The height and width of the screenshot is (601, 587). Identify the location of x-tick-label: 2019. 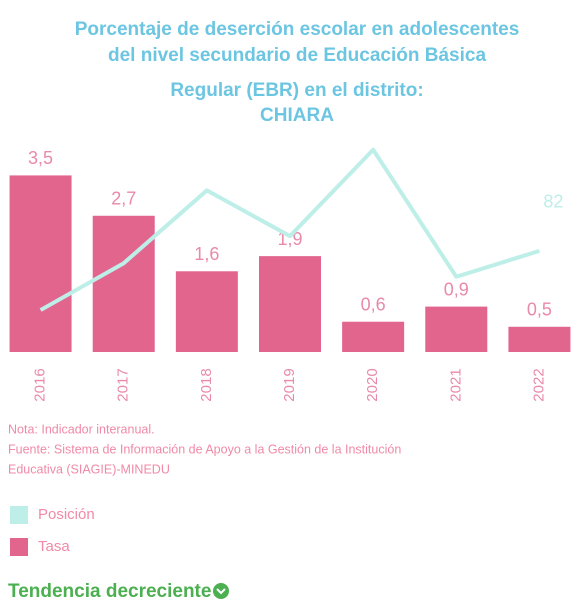
(289, 384).